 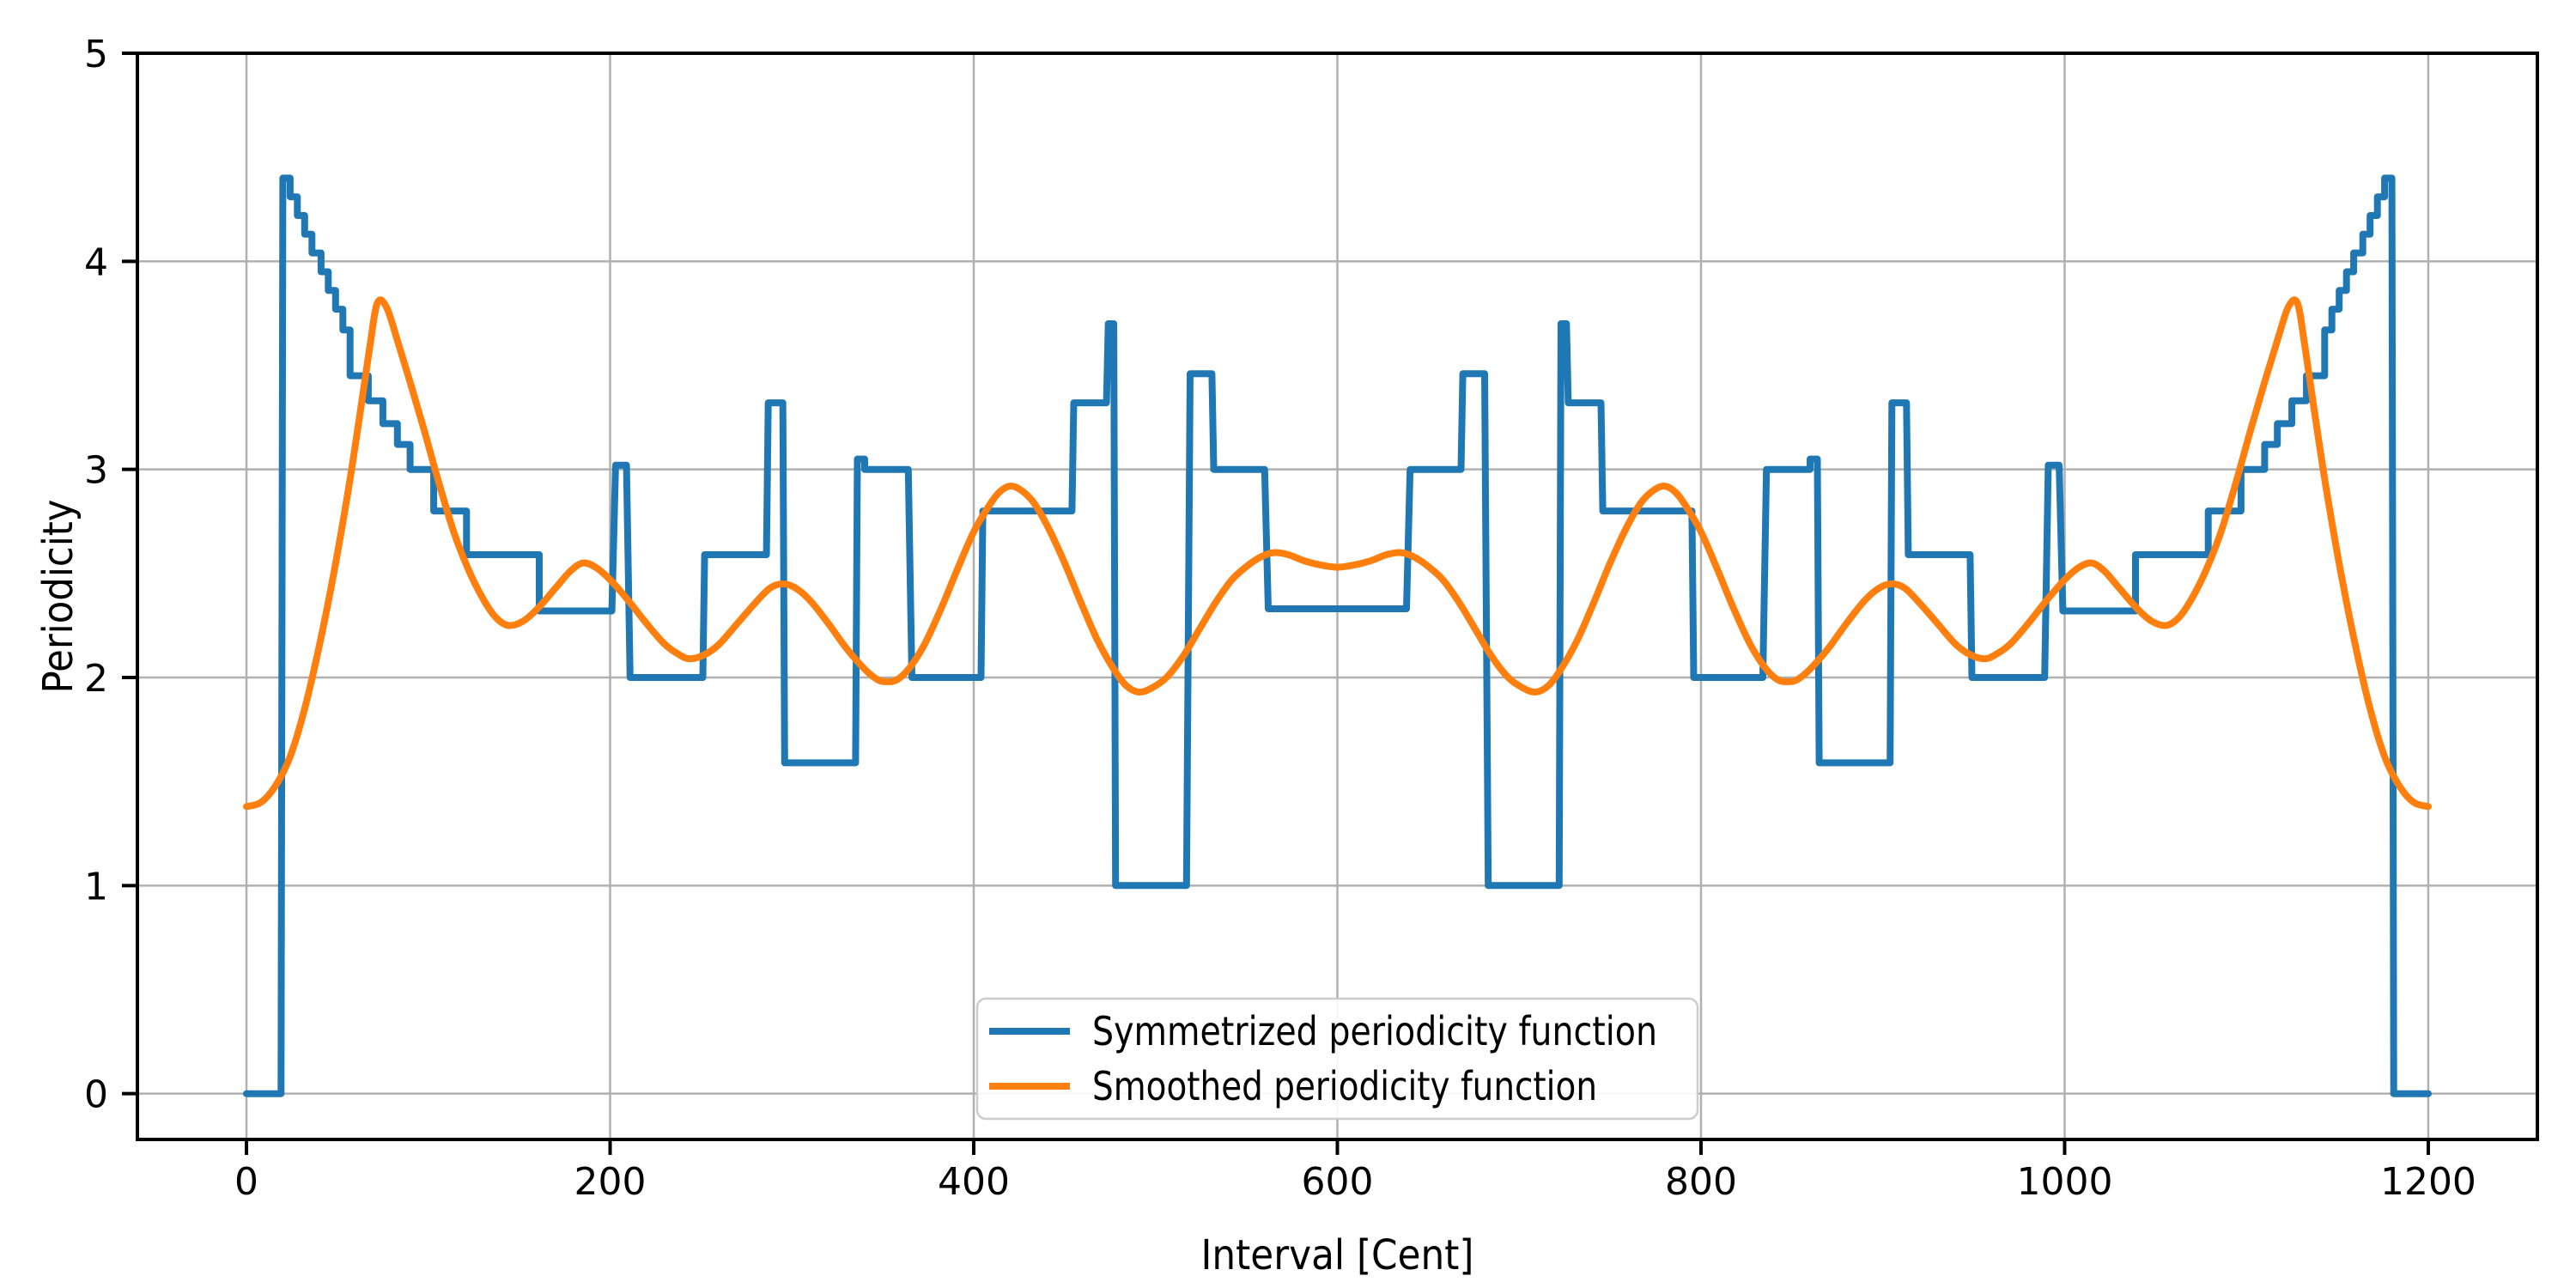 What do you see at coordinates (974, 1182) in the screenshot?
I see `x-tick-label: 400` at bounding box center [974, 1182].